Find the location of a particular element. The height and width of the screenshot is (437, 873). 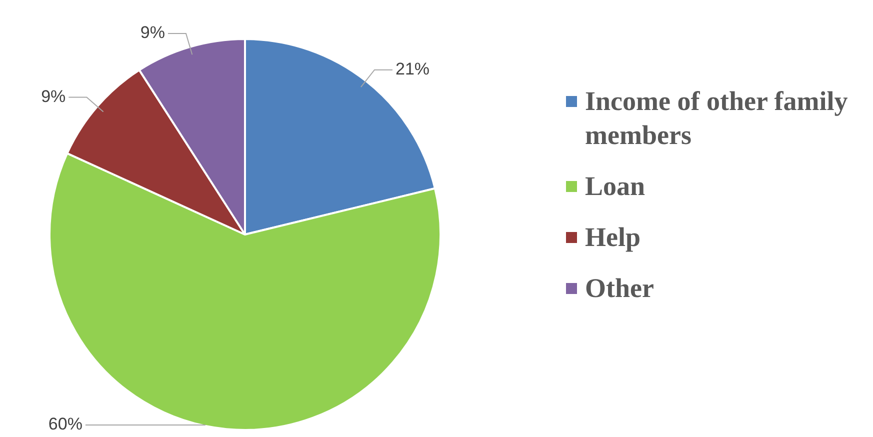

legend-label: Help is located at coordinates (613, 237).